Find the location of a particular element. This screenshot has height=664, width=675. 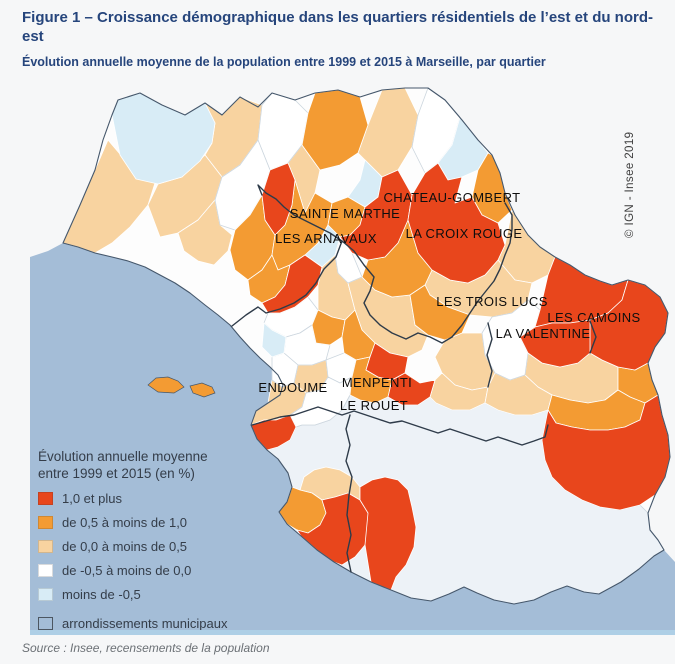

map-label: LE ROUET is located at coordinates (374, 405).